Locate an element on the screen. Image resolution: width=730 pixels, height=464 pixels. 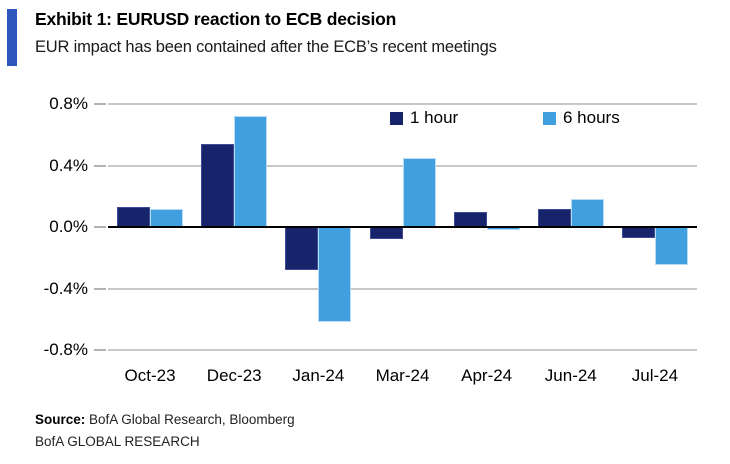
brand-line: BofA GLOBAL RESEARCH is located at coordinates (117, 441).